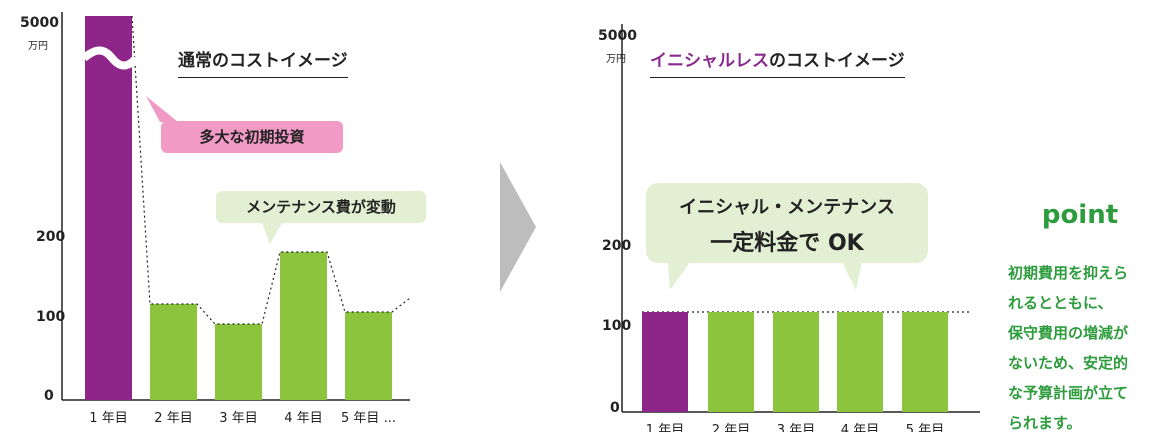  I want to click on green-callout-tail, so click(272, 233).